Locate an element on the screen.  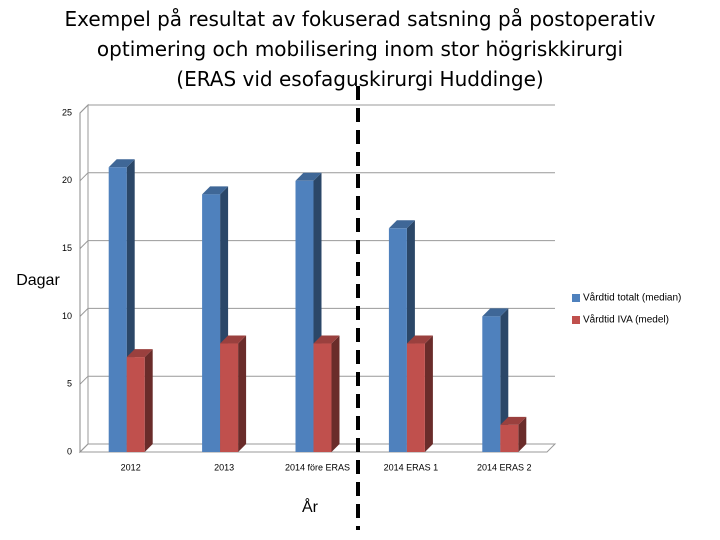
y-axis-label: Dagar is located at coordinates (38, 280).